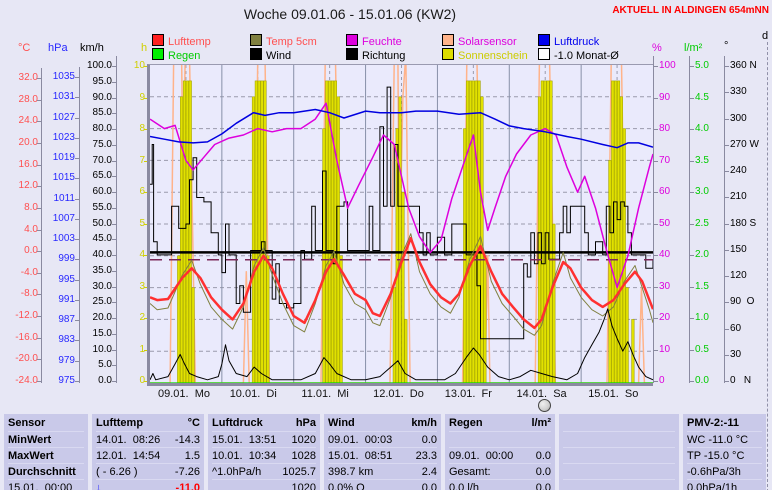 The image size is (772, 490). Describe the element at coordinates (187, 472) in the screenshot. I see `lufttemp-row-2-value: -7.26` at that location.